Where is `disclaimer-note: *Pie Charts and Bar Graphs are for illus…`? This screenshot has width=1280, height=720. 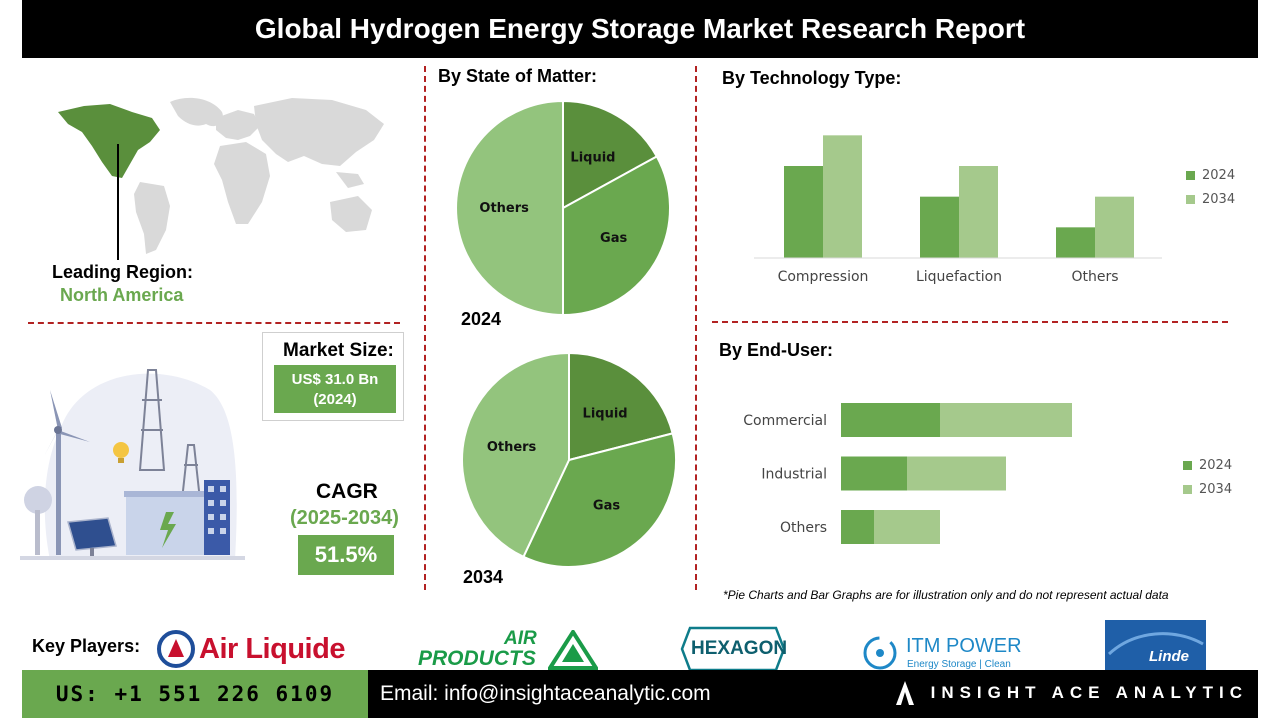 disclaimer-note: *Pie Charts and Bar Graphs are for illus… is located at coordinates (946, 595).